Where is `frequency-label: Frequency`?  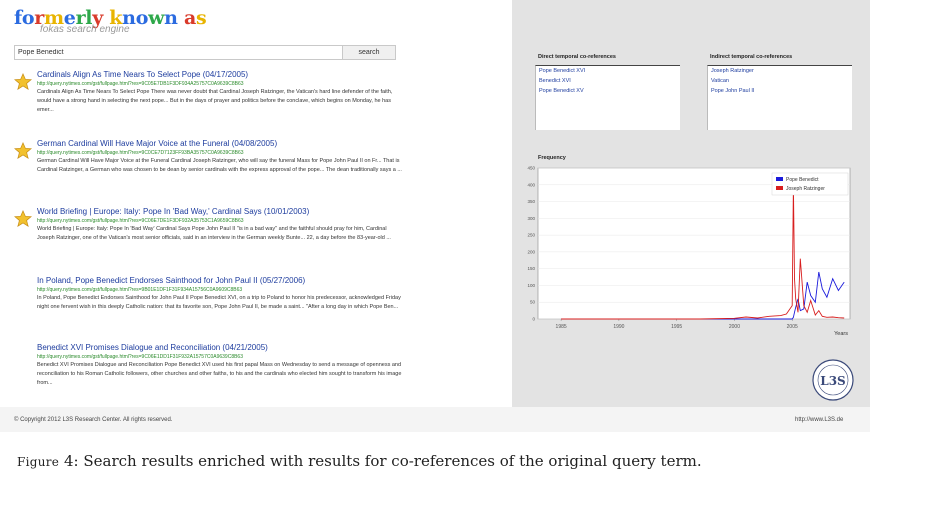 frequency-label: Frequency is located at coordinates (552, 158).